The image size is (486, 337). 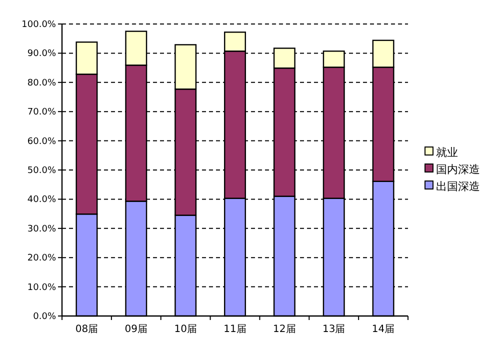 I want to click on x-tick-label: 11届, so click(x=235, y=329).